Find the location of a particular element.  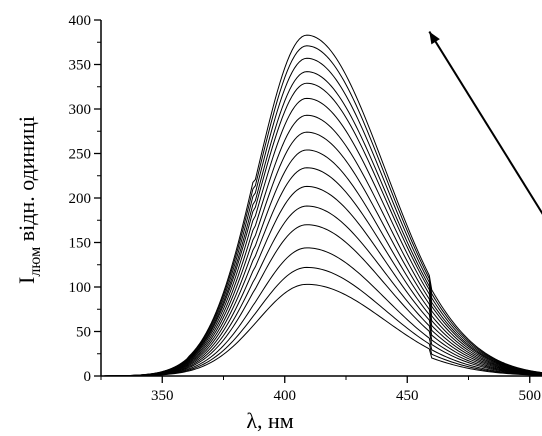

y-tick-label: 100 is located at coordinates (80, 288).